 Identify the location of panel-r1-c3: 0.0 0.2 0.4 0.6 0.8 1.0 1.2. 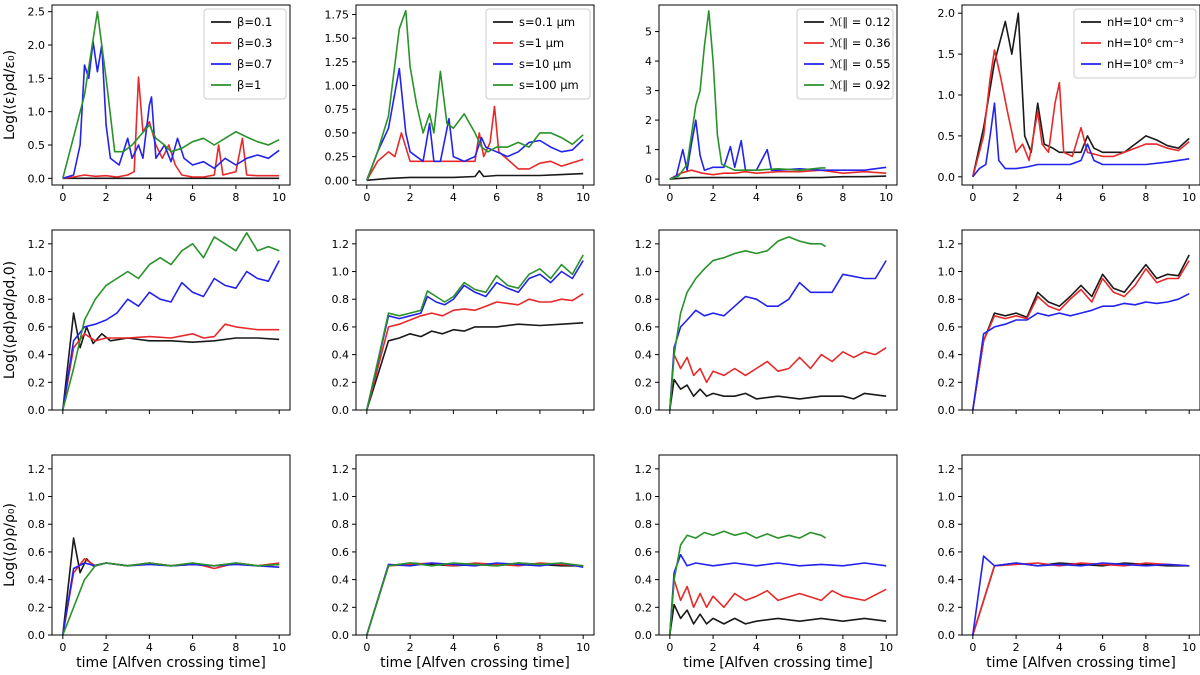
(1069, 323).